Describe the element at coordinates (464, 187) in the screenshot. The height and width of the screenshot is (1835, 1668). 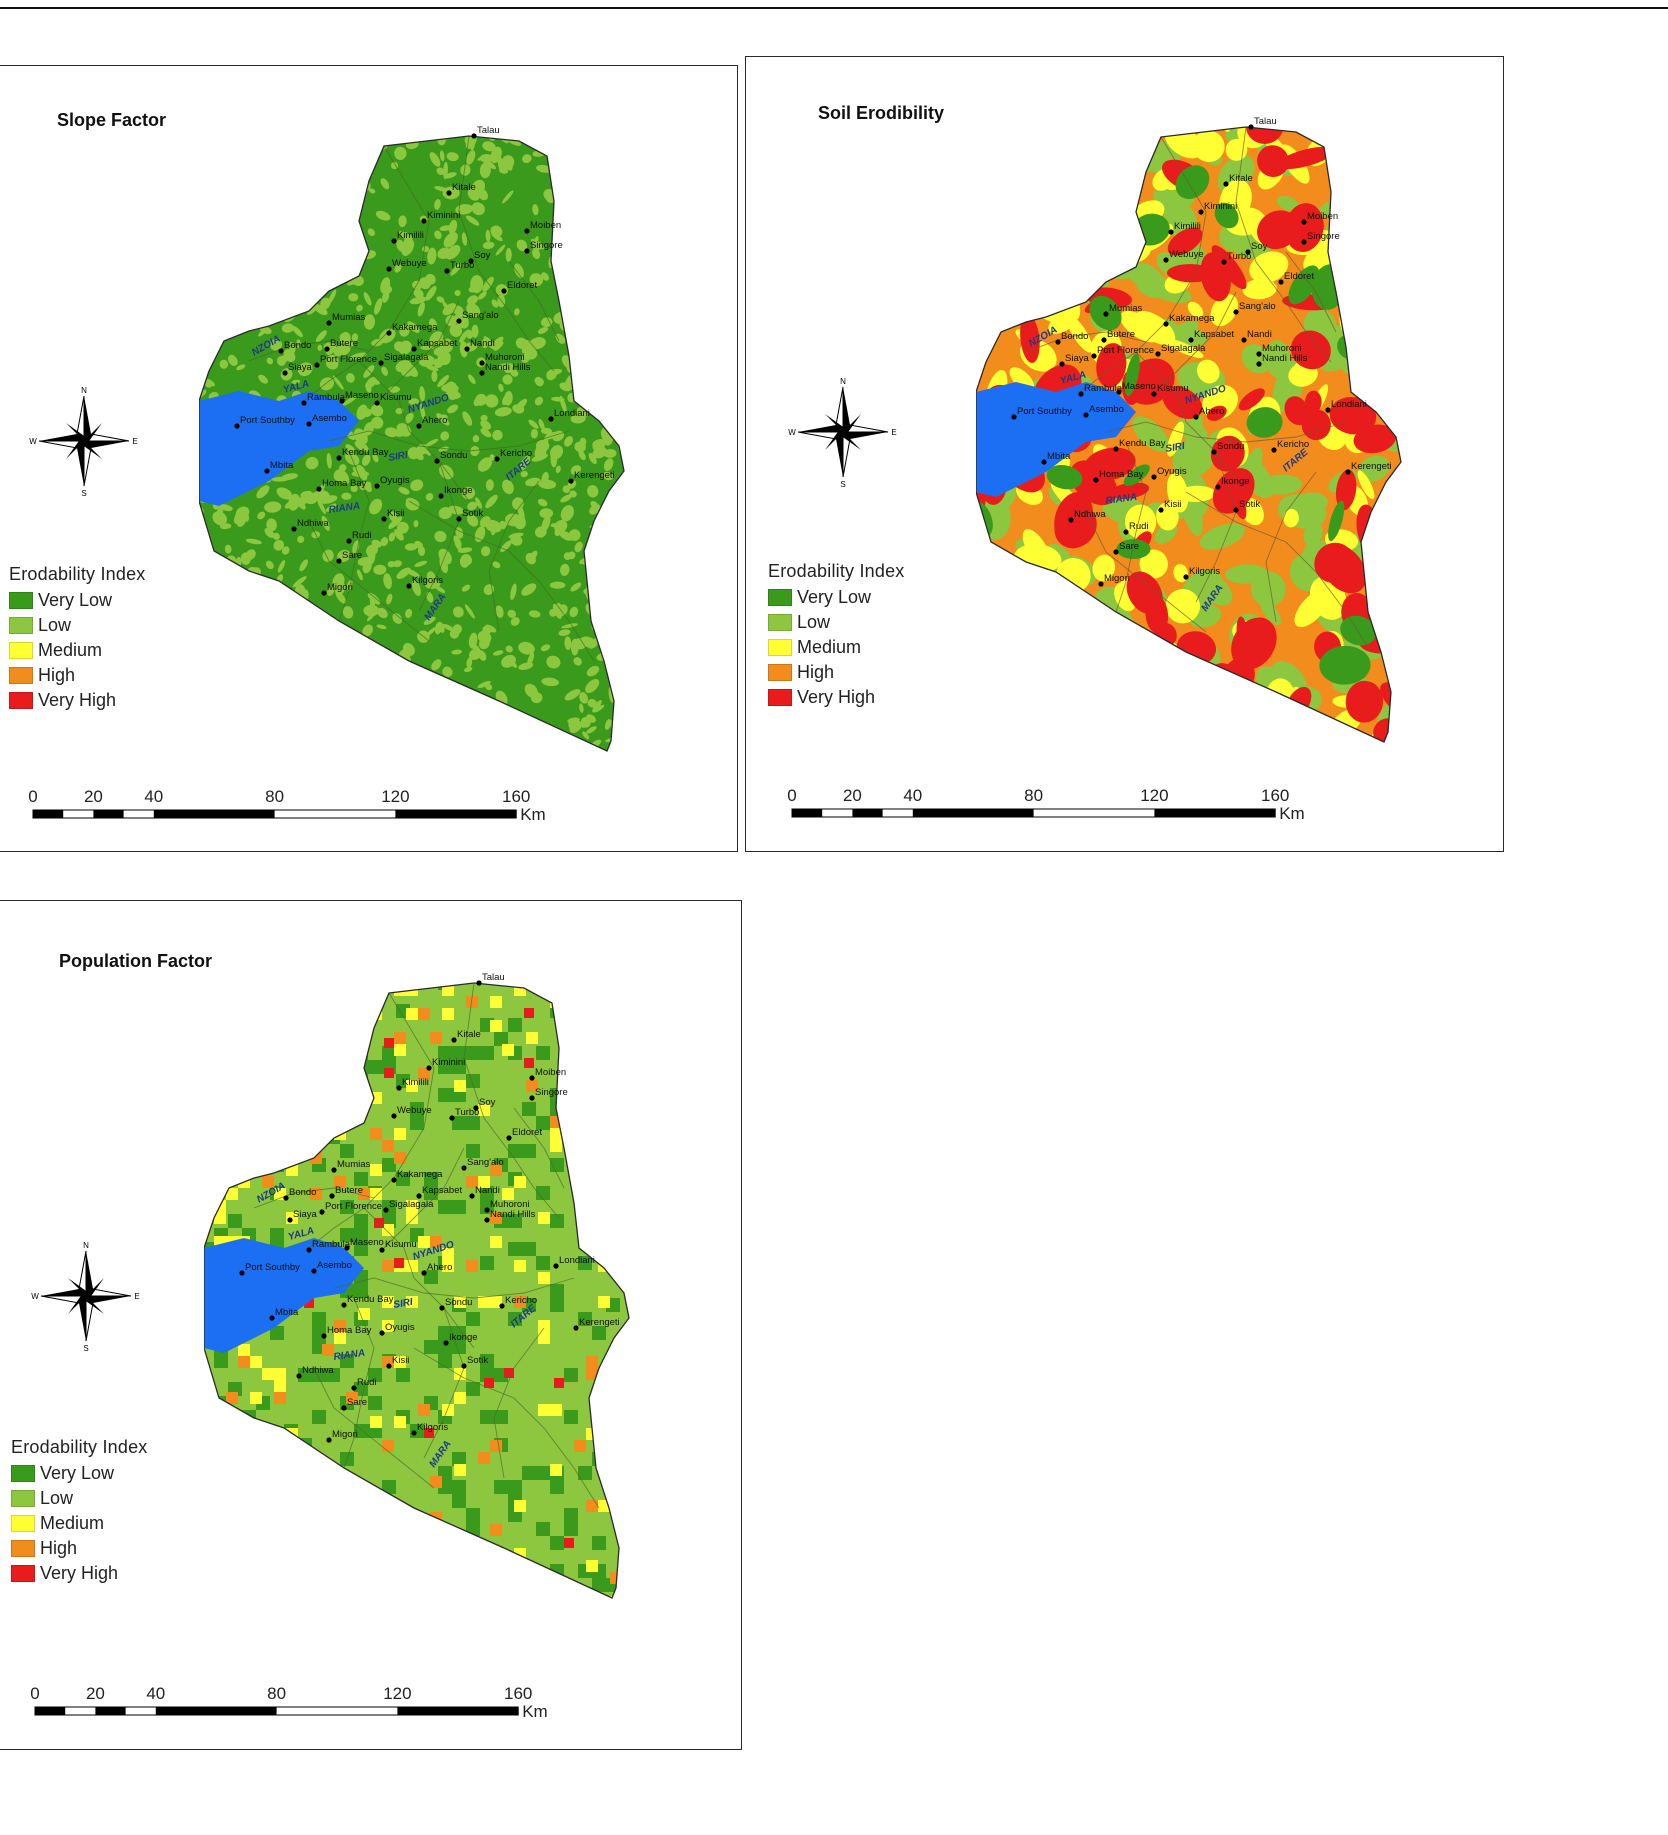
I see `town-label: Kitale` at that location.